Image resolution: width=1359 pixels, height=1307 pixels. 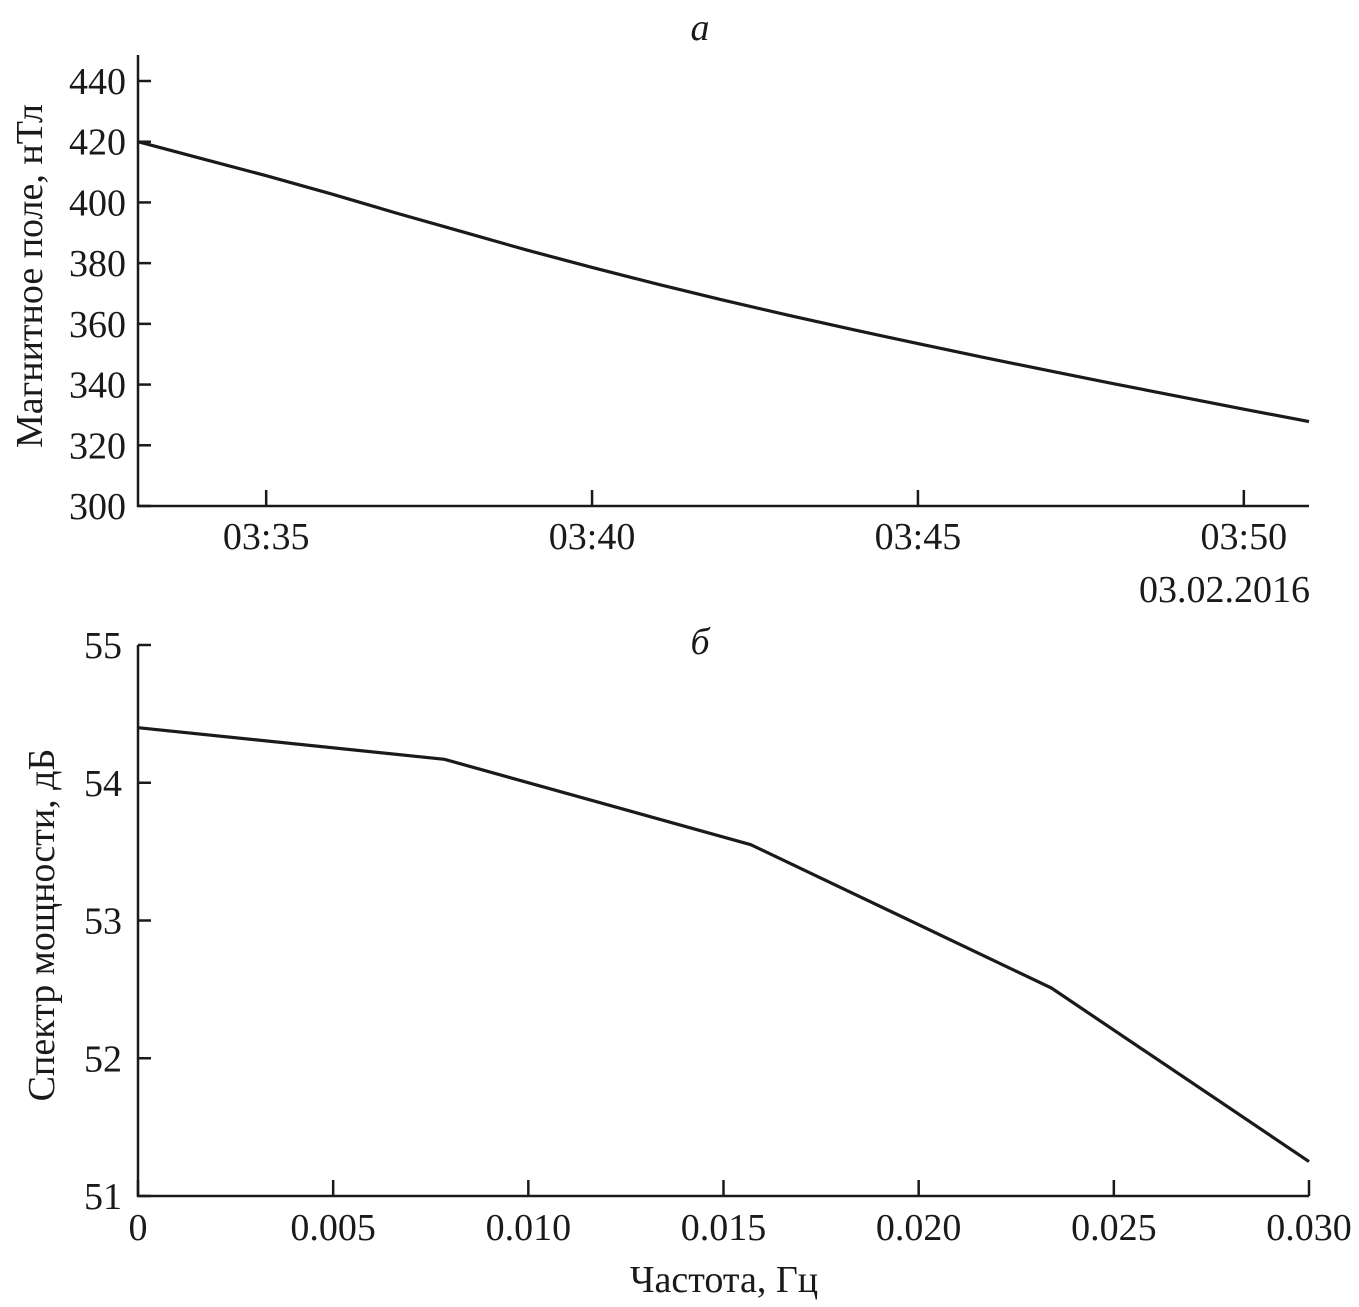 What do you see at coordinates (138, 1228) in the screenshot?
I see `panel-b-x-tick-label: 0` at bounding box center [138, 1228].